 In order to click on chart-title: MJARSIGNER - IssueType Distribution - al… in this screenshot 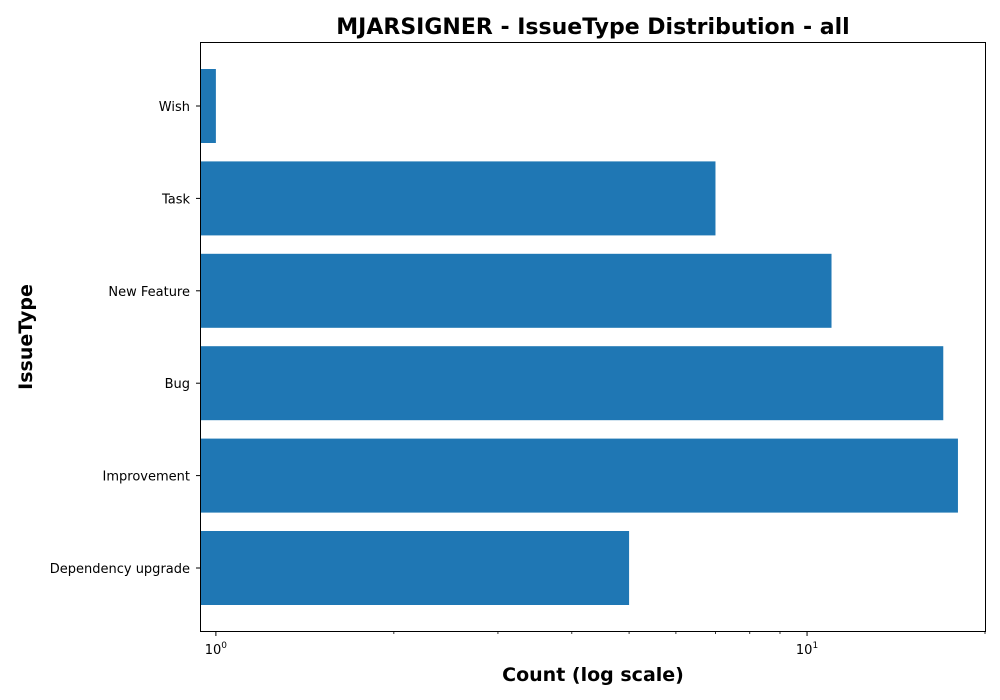, I will do `click(592, 27)`.